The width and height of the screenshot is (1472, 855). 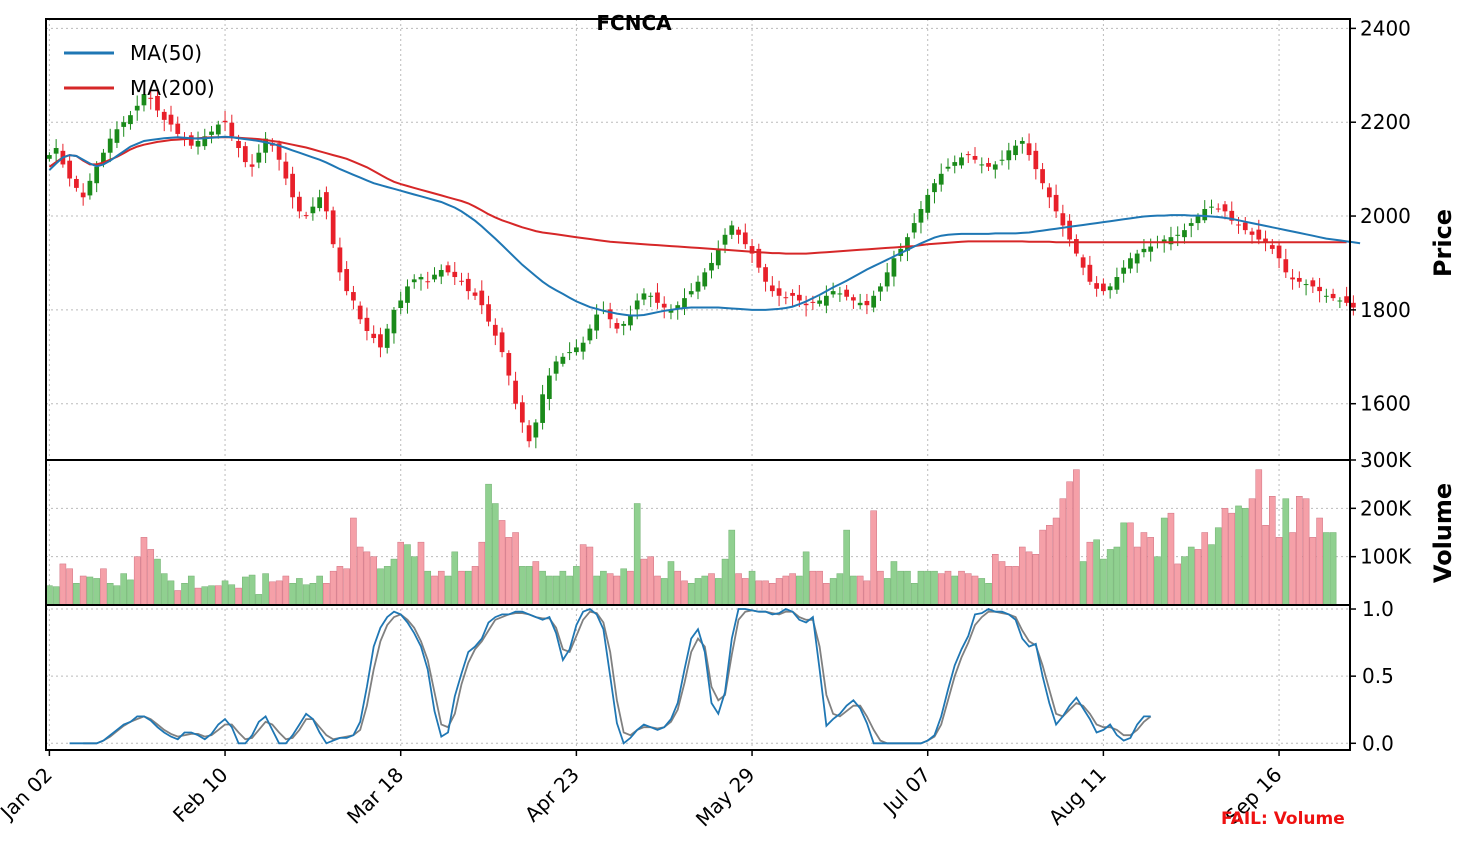 I want to click on volume-axis-label: Volume, so click(x=1443, y=533).